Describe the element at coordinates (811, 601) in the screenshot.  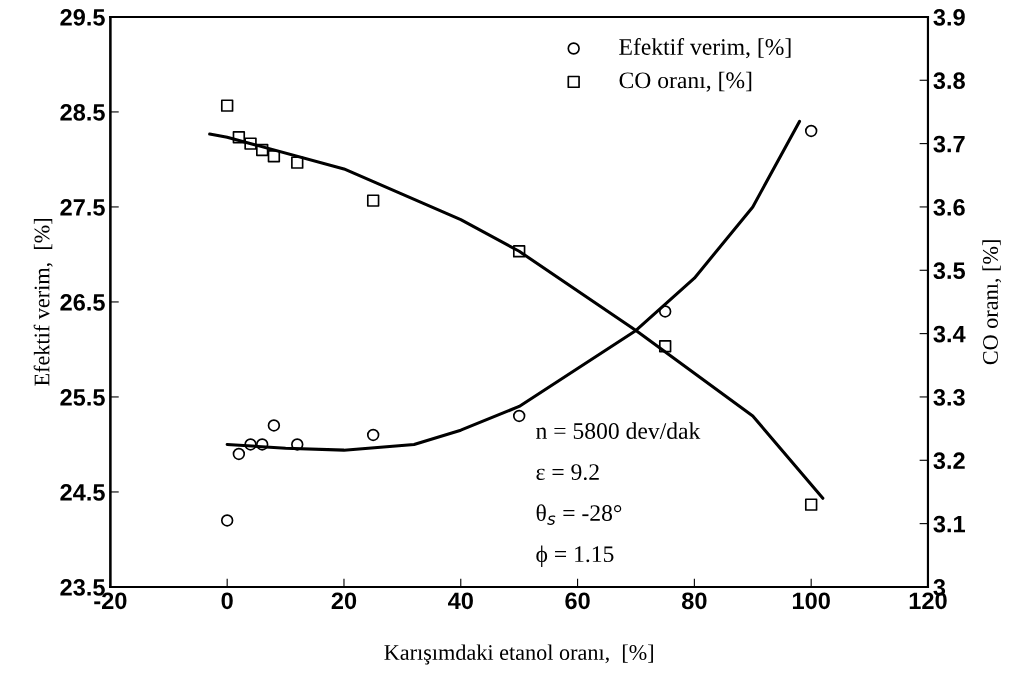
I see `x-tick-label: 100` at that location.